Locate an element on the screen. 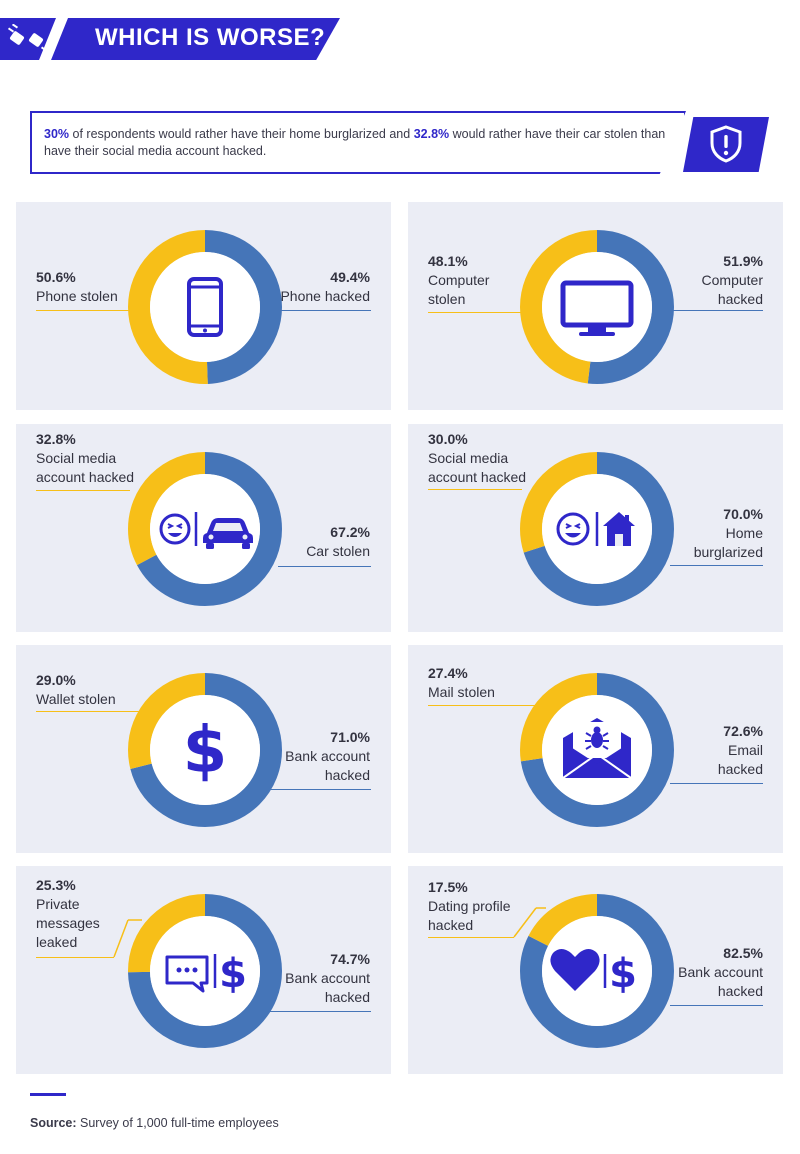 This screenshot has height=1154, width=800. chart-panel-social-home is located at coordinates (595, 528).